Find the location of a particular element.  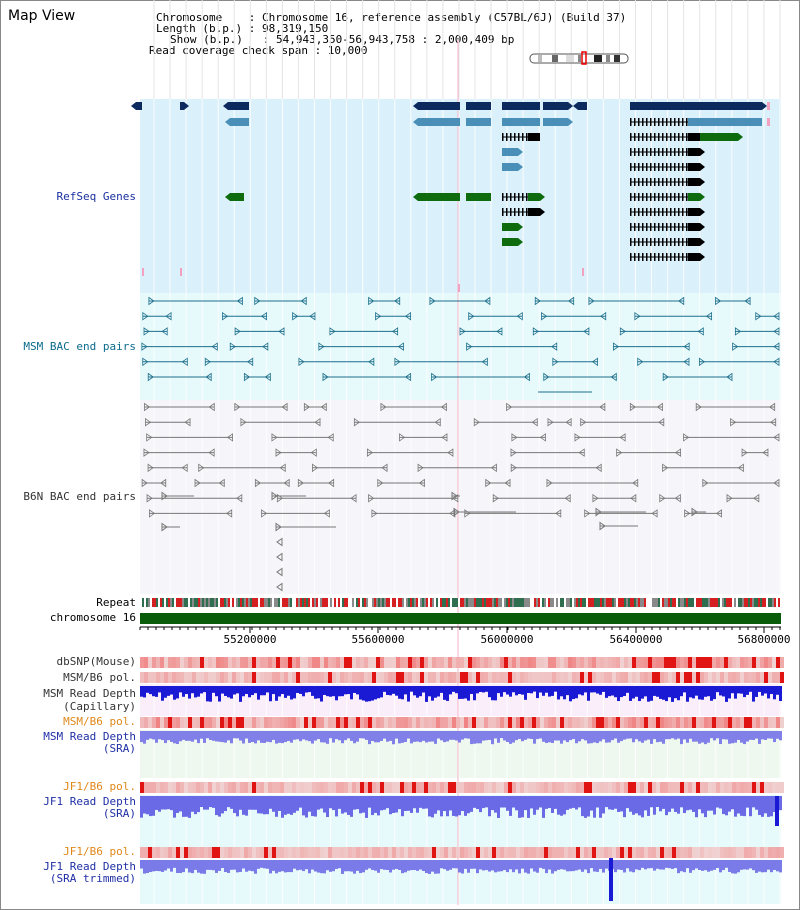

gene-arrow is located at coordinates (415, 122).